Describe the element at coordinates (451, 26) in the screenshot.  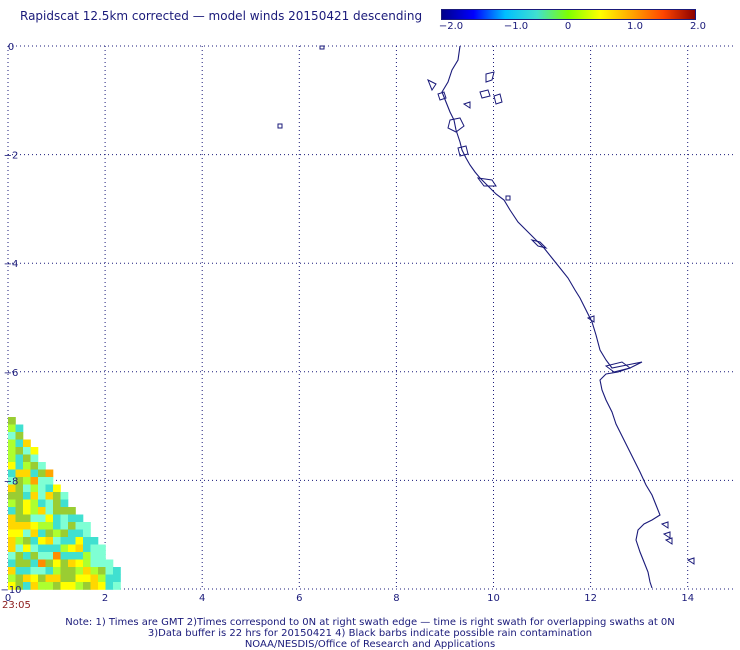
I see `color-scale-label: −2.0` at that location.